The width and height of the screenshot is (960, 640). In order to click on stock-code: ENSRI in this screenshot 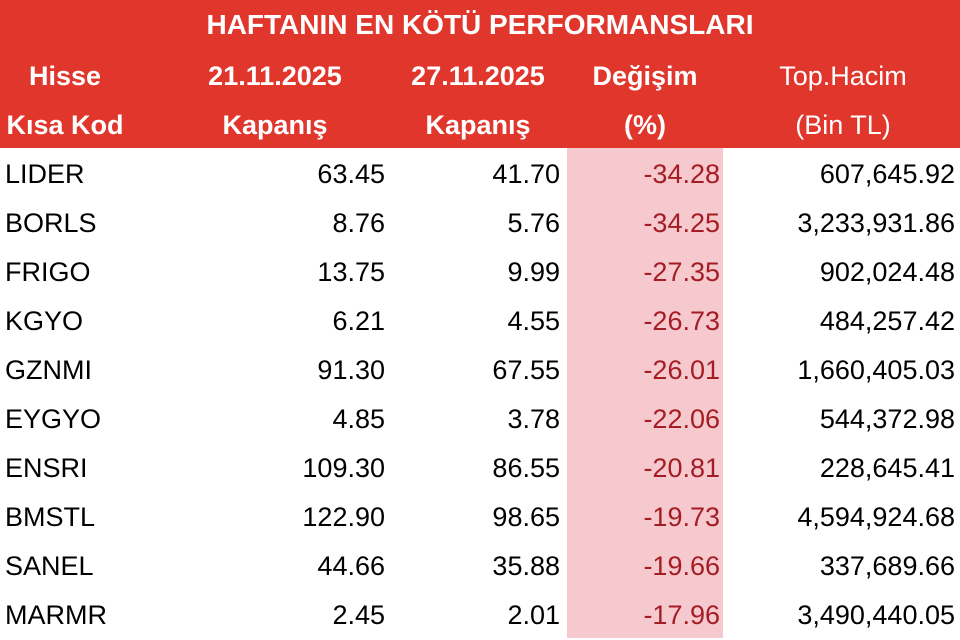, I will do `click(46, 468)`.